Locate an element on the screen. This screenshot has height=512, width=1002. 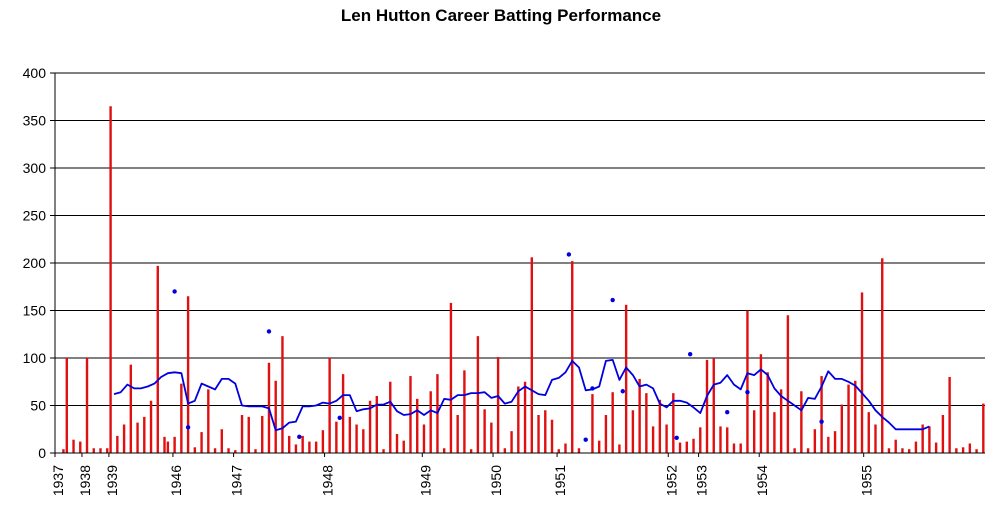
x-tick-label: 1950 is located at coordinates (496, 480).